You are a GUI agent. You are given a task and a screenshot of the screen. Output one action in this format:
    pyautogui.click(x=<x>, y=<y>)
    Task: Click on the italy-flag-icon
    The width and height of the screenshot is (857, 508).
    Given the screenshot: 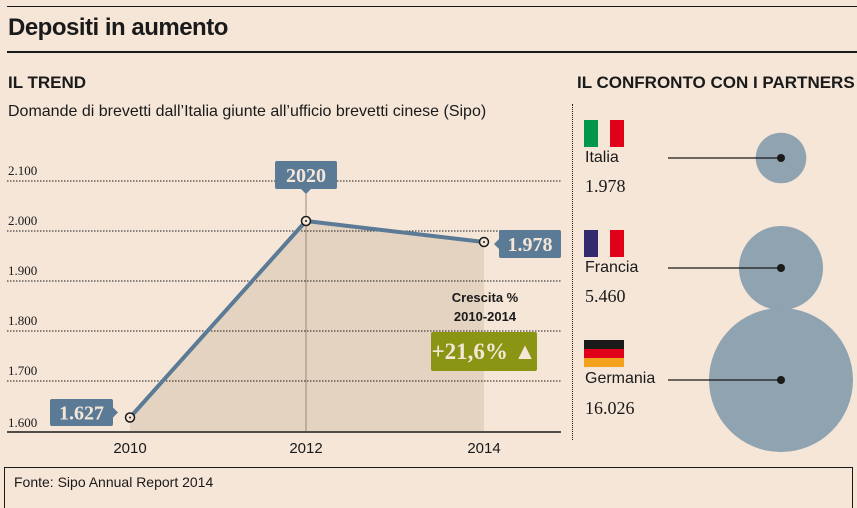 What is the action you would take?
    pyautogui.click(x=604, y=133)
    